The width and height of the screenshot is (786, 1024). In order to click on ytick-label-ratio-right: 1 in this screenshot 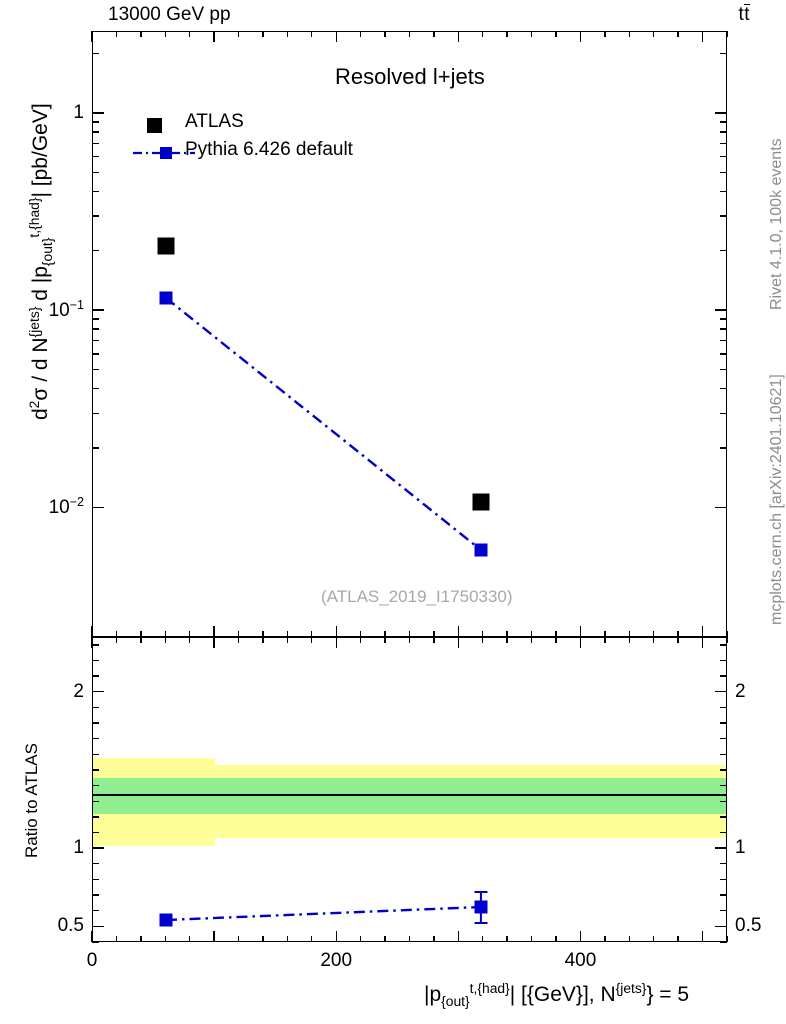, I will do `click(740, 848)`.